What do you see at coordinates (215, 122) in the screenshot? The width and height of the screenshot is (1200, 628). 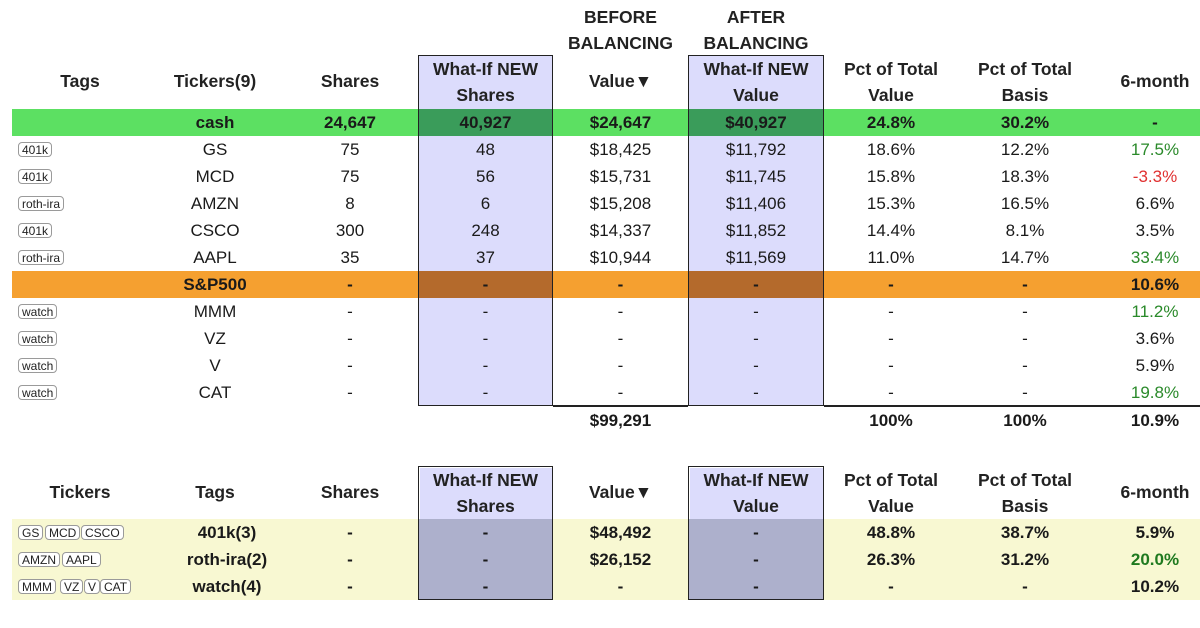 I see `cash-ticker: cash` at bounding box center [215, 122].